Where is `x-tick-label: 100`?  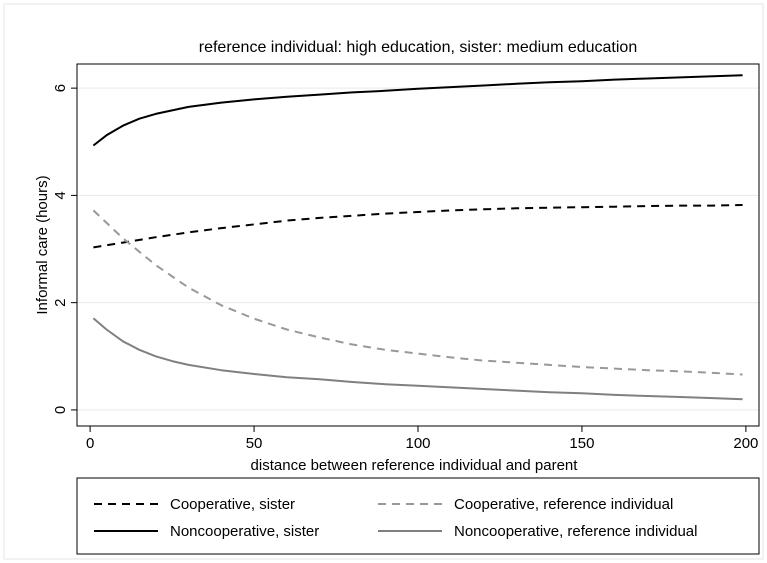 x-tick-label: 100 is located at coordinates (417, 443).